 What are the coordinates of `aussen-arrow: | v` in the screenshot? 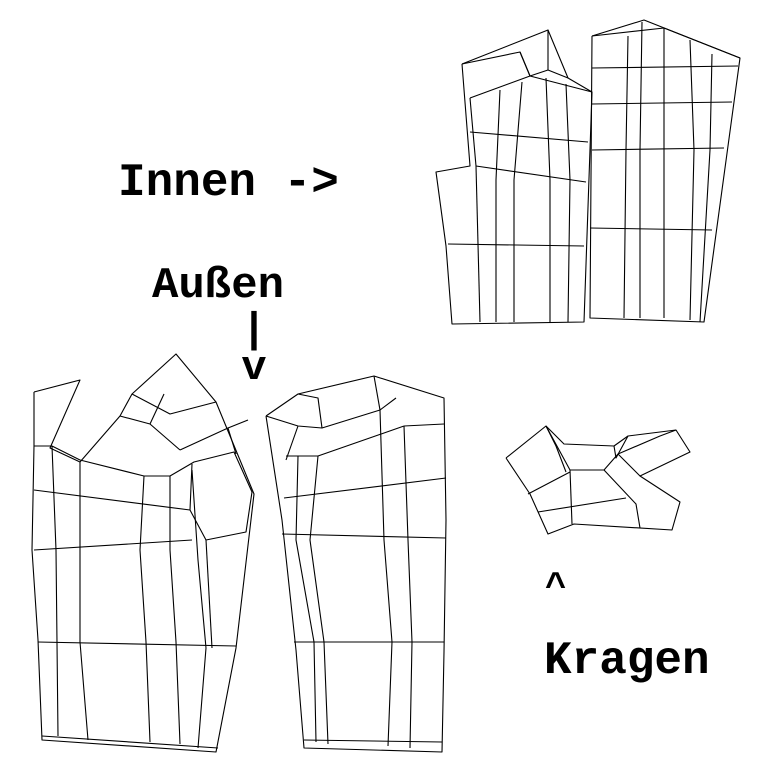 It's located at (254, 349).